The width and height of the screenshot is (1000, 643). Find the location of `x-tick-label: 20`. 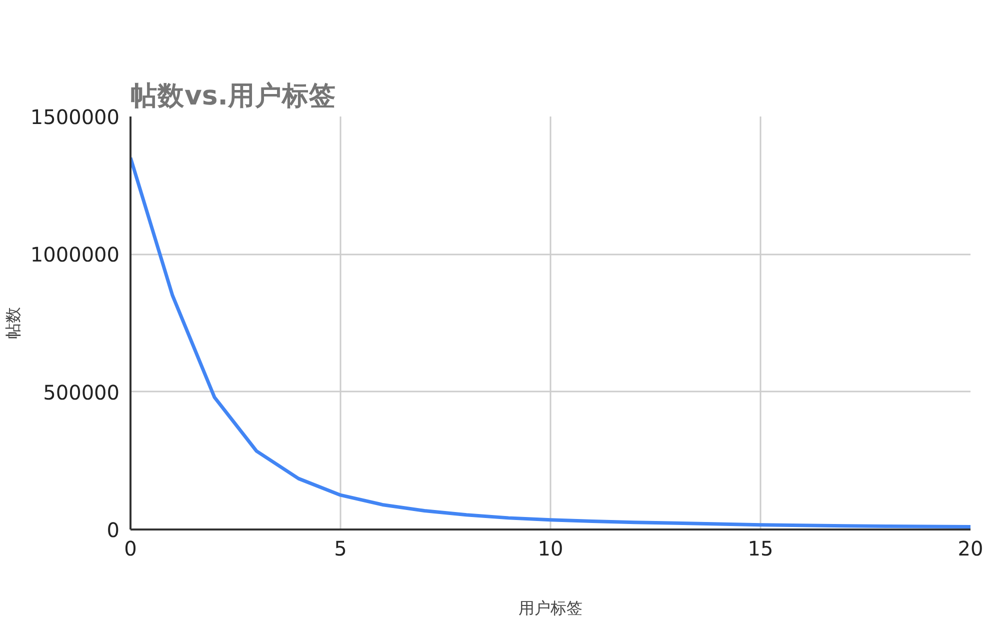

x-tick-label: 20 is located at coordinates (971, 548).